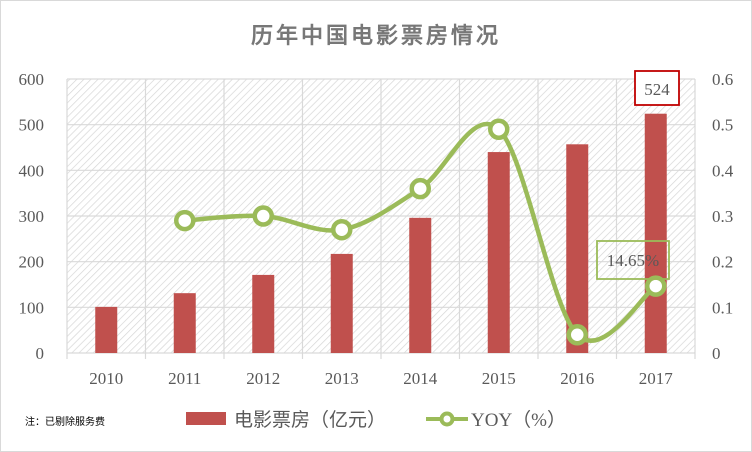 This screenshot has height=452, width=752. I want to click on bar-2013, so click(341, 303).